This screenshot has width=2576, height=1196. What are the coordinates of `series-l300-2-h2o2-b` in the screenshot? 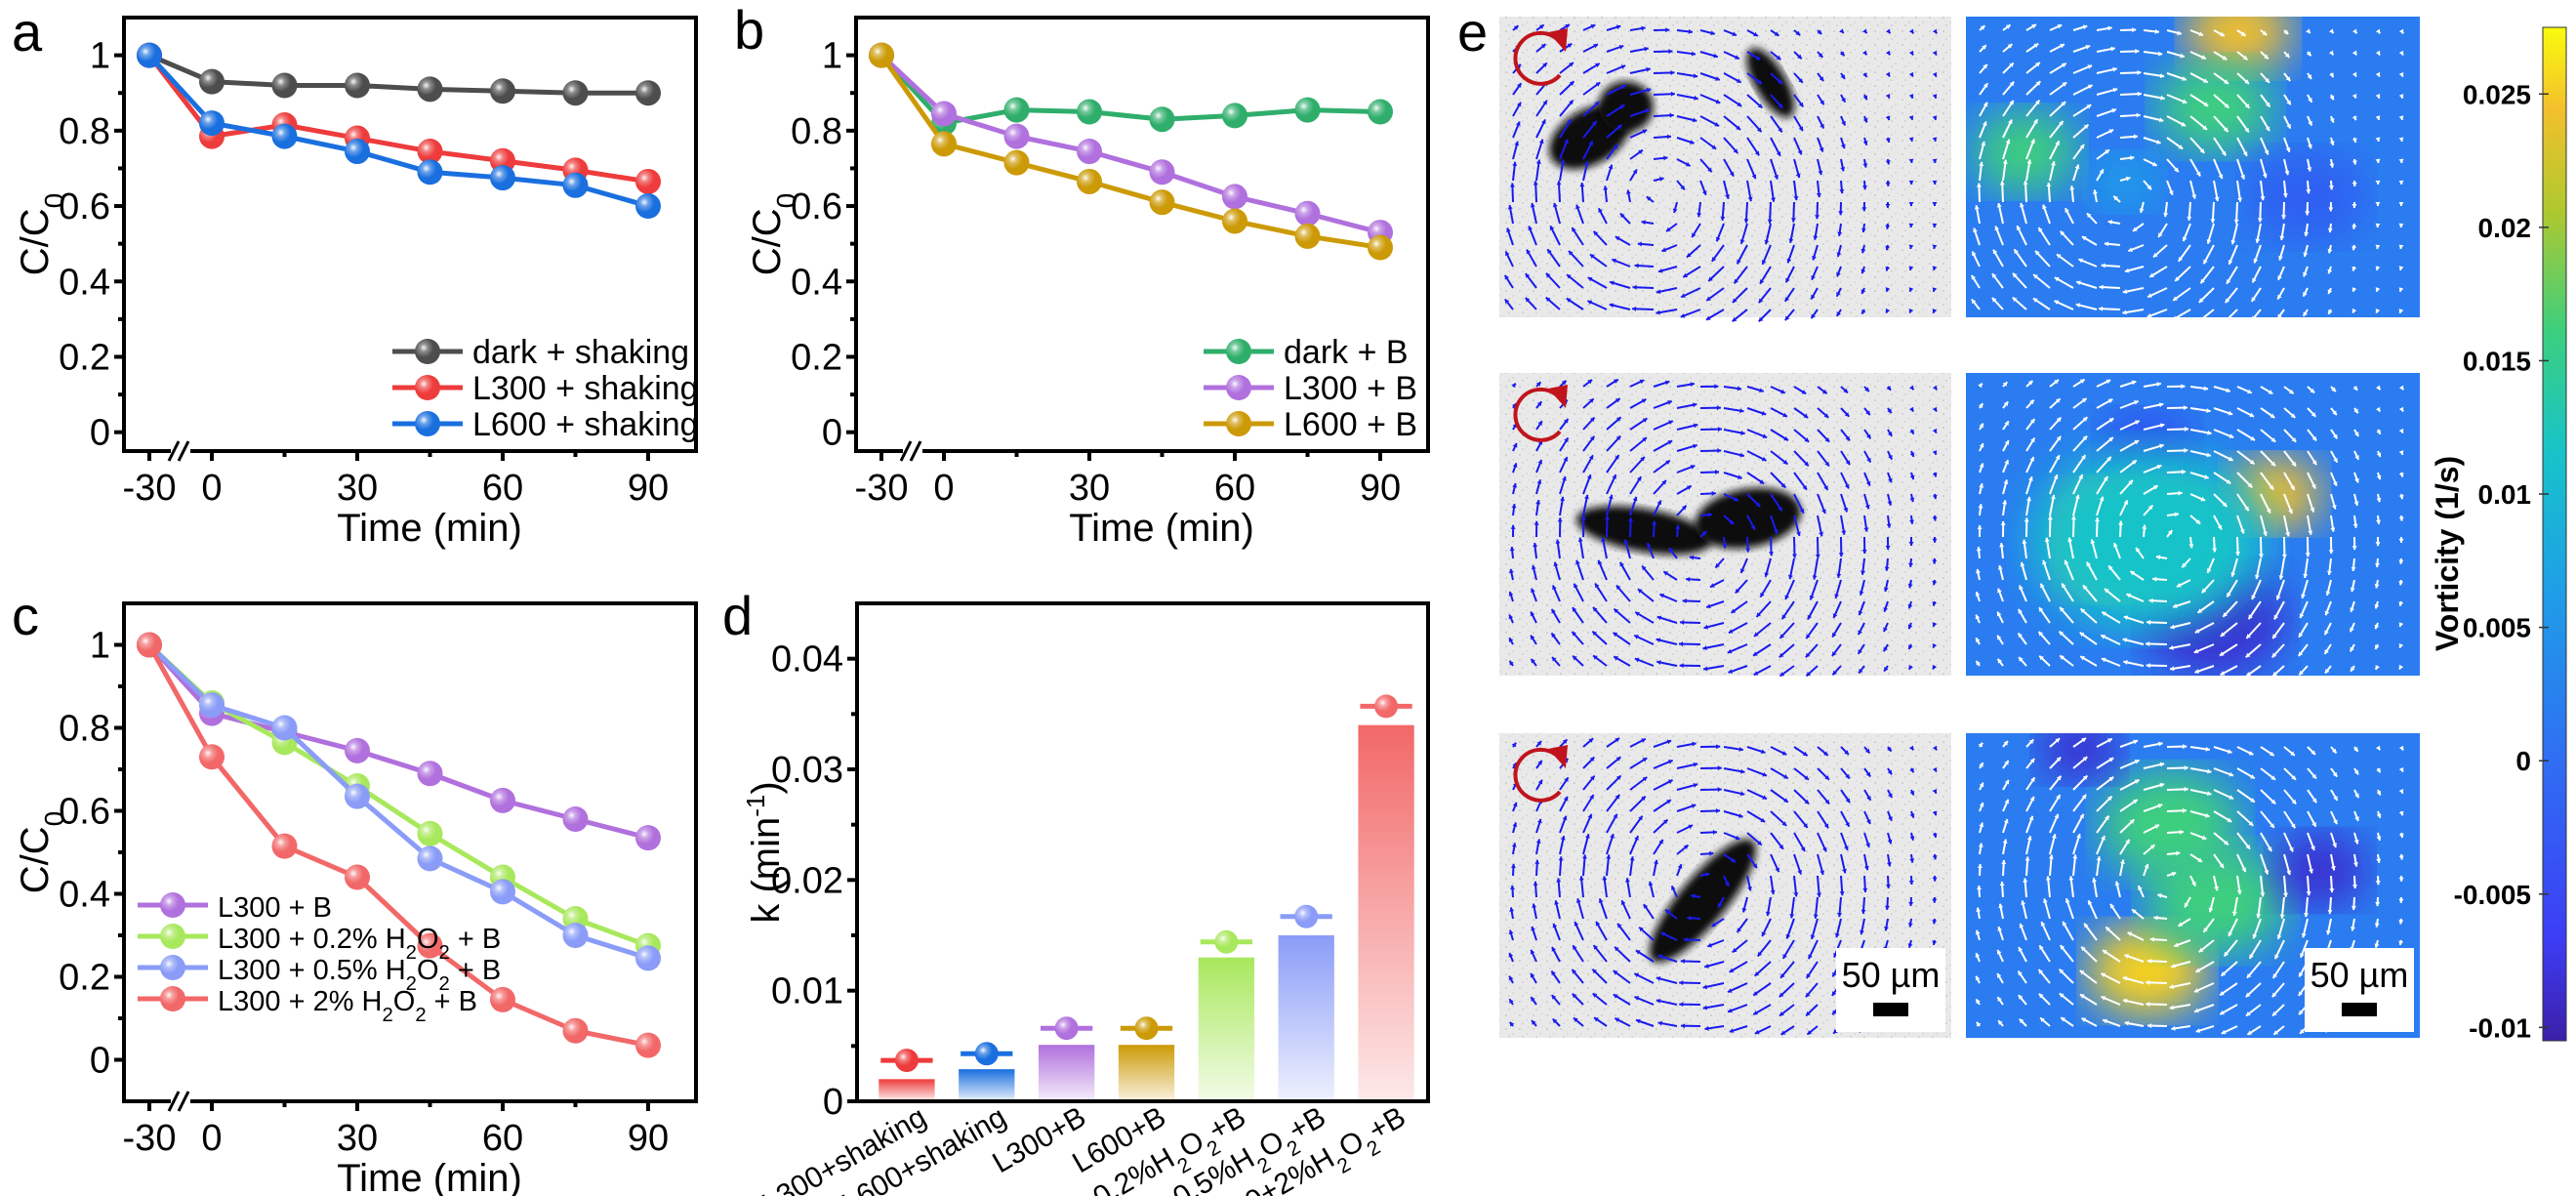 It's located at (399, 845).